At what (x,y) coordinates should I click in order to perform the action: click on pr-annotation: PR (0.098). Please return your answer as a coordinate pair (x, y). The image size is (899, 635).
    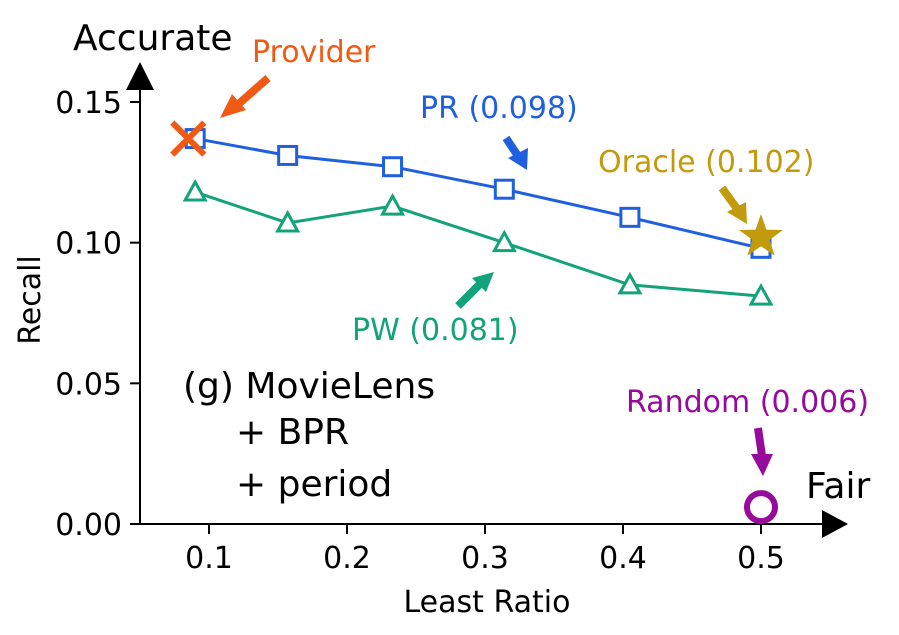
    Looking at the image, I should click on (499, 108).